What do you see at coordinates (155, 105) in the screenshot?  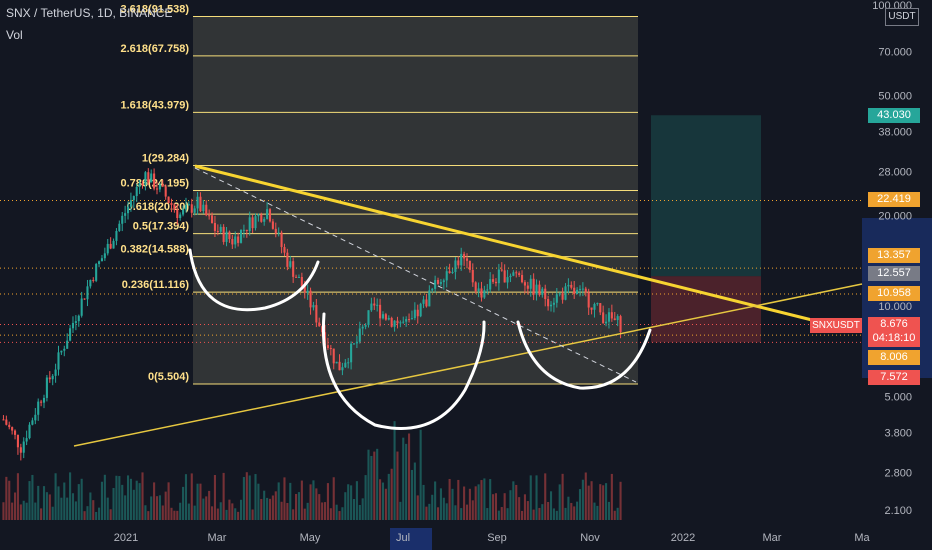 I see `fib-label: 1.618(43.979)` at bounding box center [155, 105].